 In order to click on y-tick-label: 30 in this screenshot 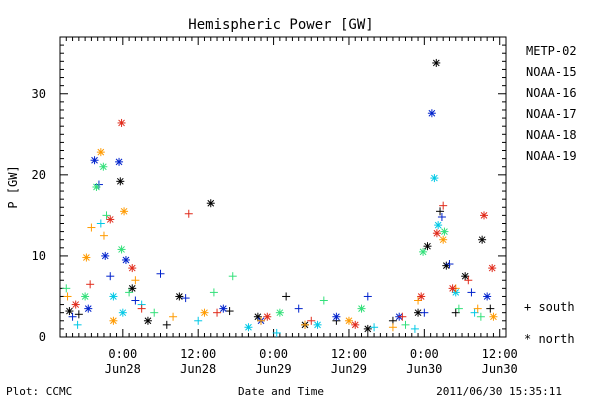, I will do `click(39, 94)`.